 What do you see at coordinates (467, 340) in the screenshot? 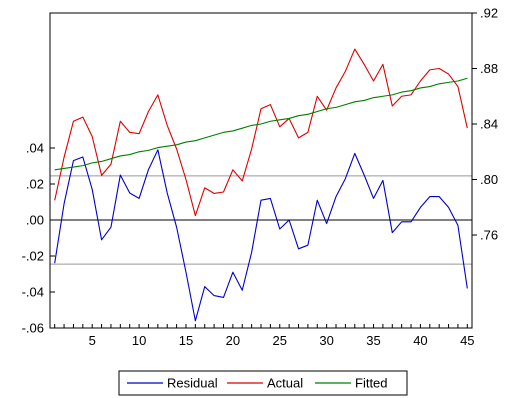
I see `x-tick-label: 45` at bounding box center [467, 340].